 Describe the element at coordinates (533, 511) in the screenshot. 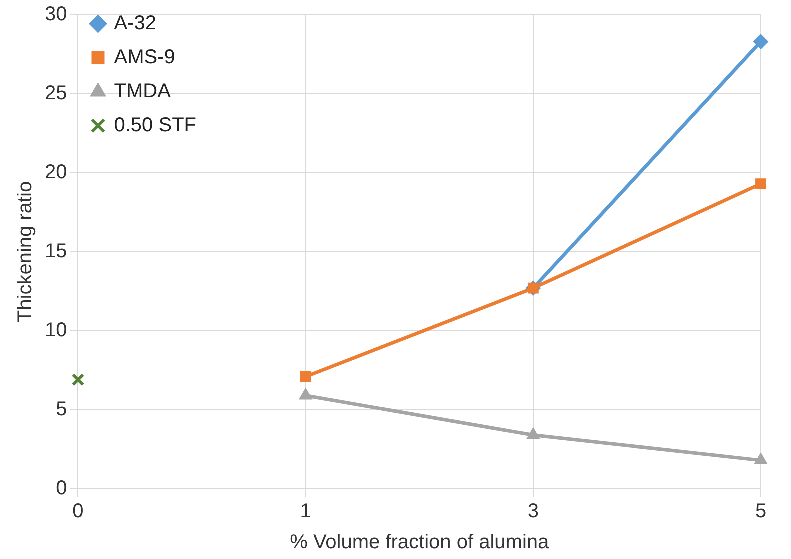

I see `x-tick-label: 3` at that location.